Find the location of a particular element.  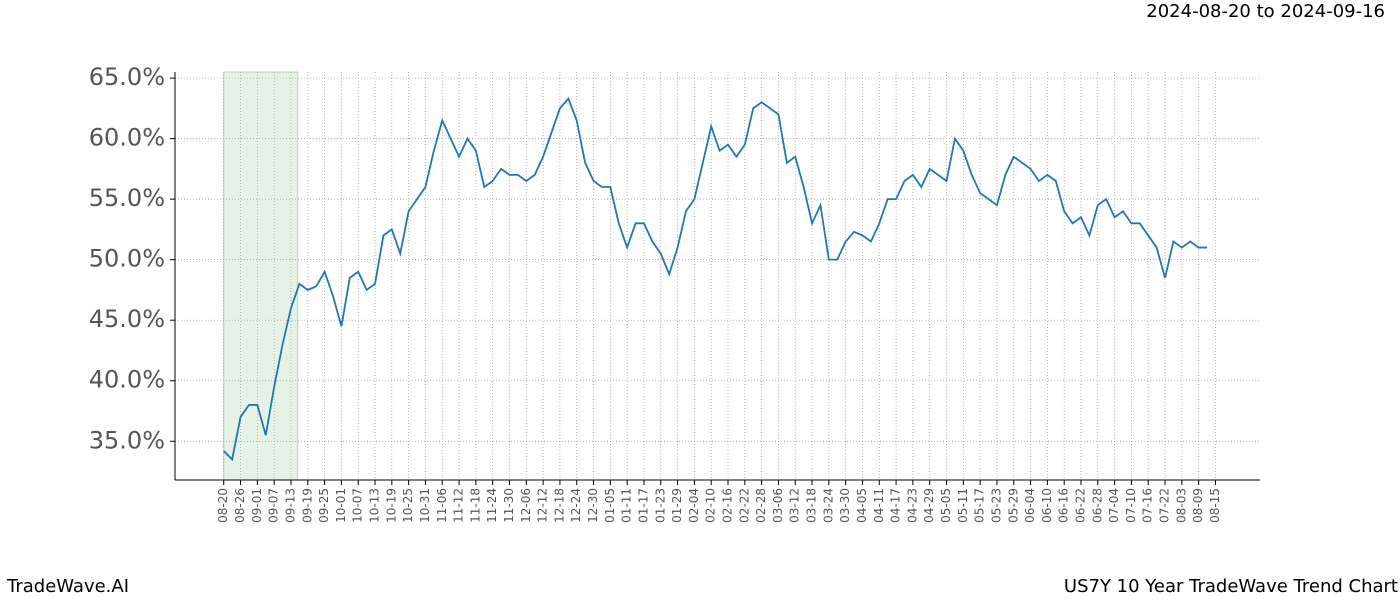

x-tick-label: 06-22 is located at coordinates (1080, 505).